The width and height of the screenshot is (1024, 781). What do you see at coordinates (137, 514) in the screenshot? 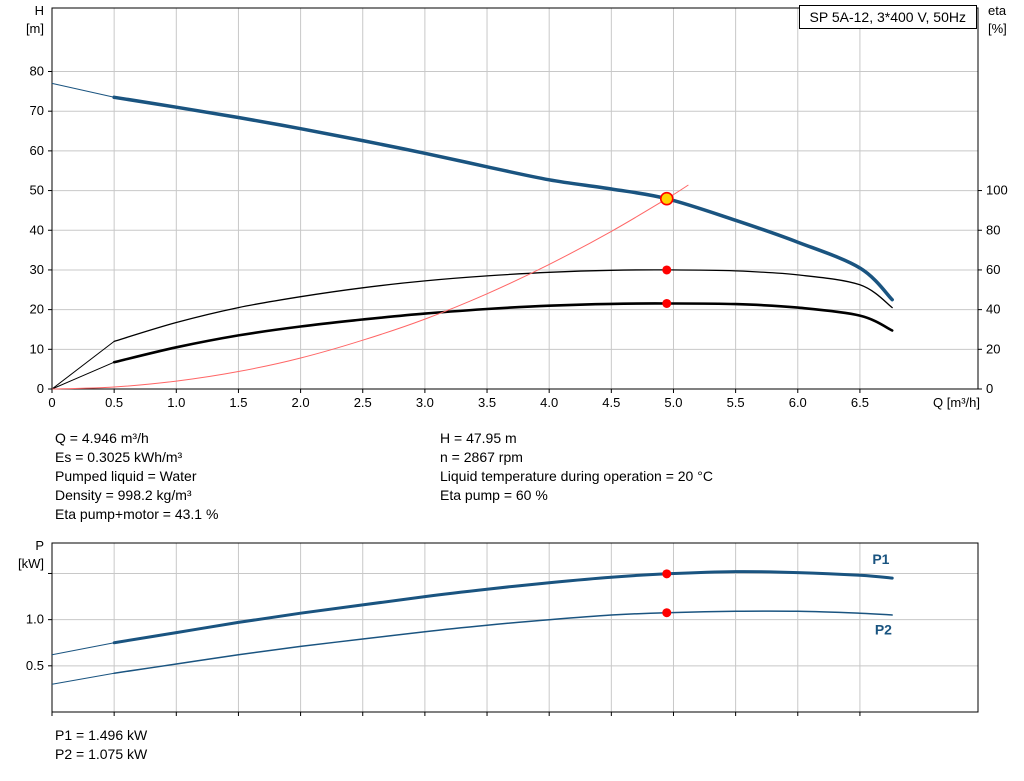
I see `info-line-eta-total: Eta pump+motor = 43.1 %` at bounding box center [137, 514].